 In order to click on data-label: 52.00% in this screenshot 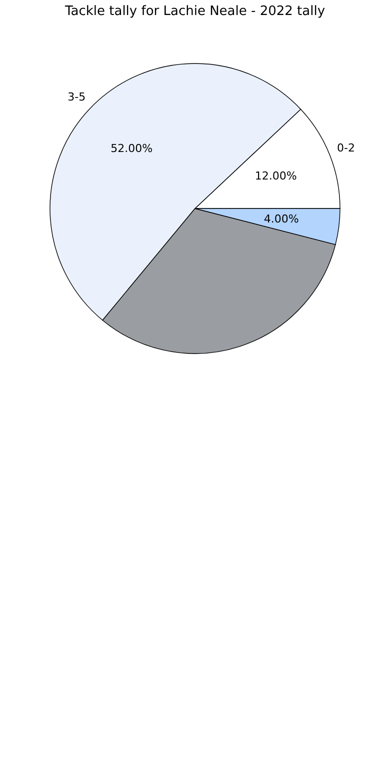, I will do `click(131, 148)`.